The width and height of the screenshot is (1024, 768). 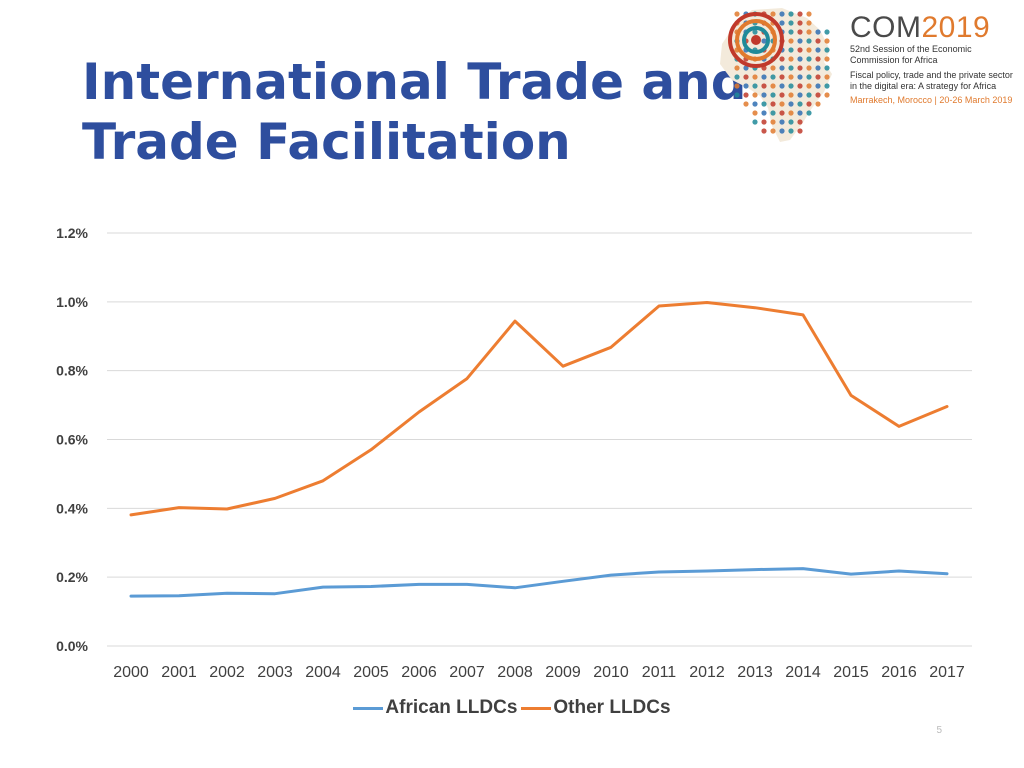 What do you see at coordinates (515, 672) in the screenshot?
I see `x-tick-label: 2008` at bounding box center [515, 672].